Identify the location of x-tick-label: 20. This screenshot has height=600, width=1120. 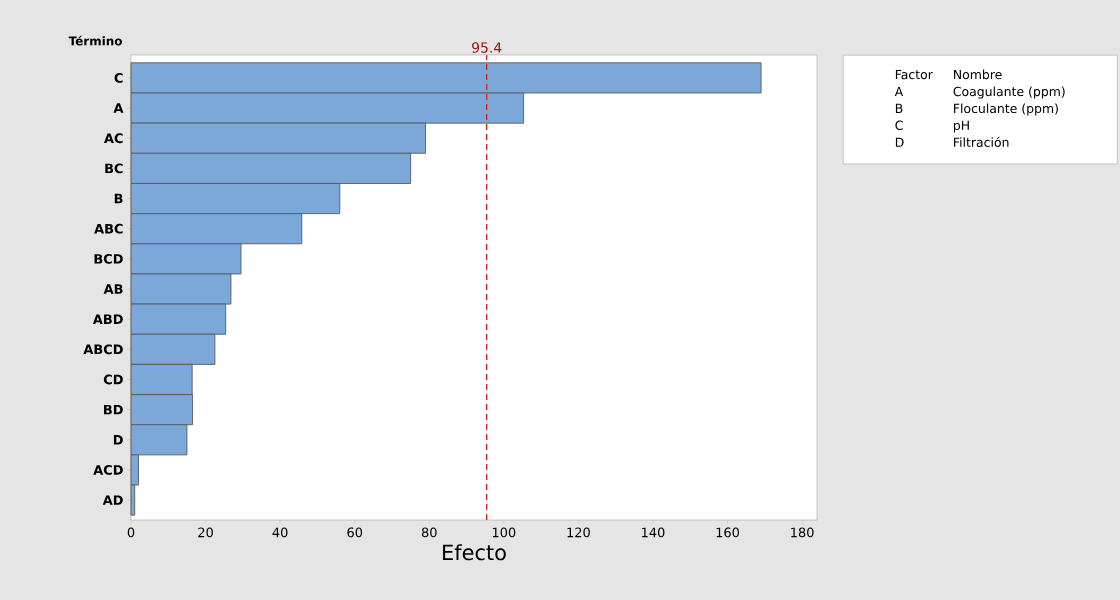
(205, 532).